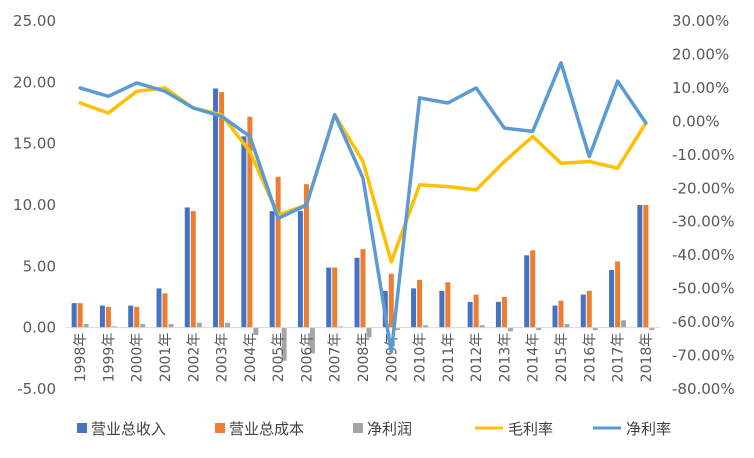  I want to click on x-axis-tick-label: 2003年, so click(223, 358).